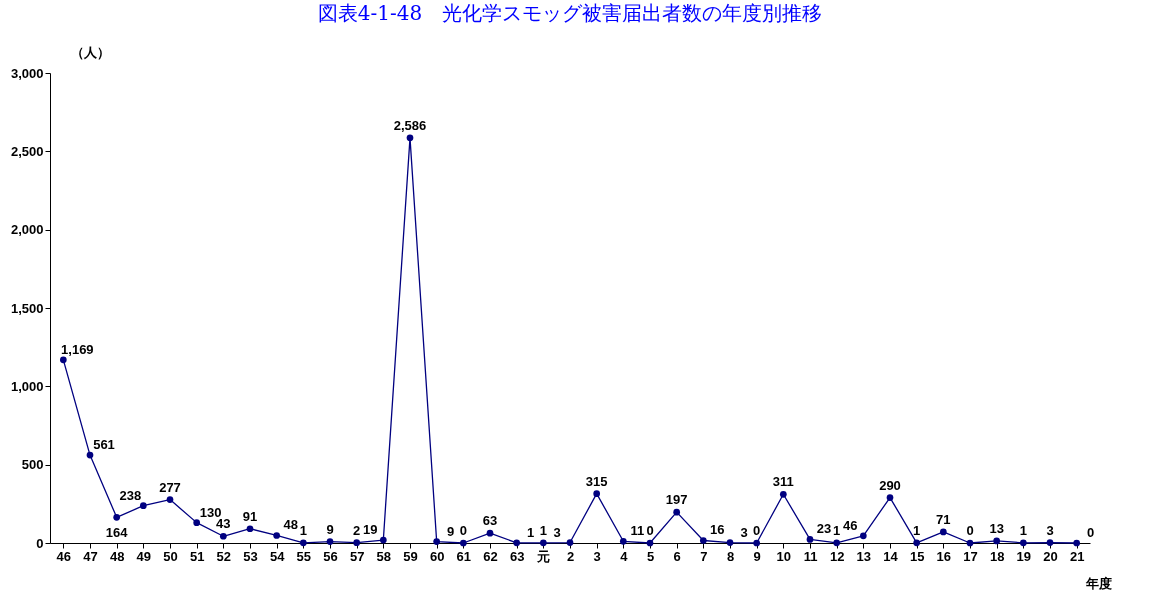  I want to click on x-tick-label: 8, so click(730, 556).